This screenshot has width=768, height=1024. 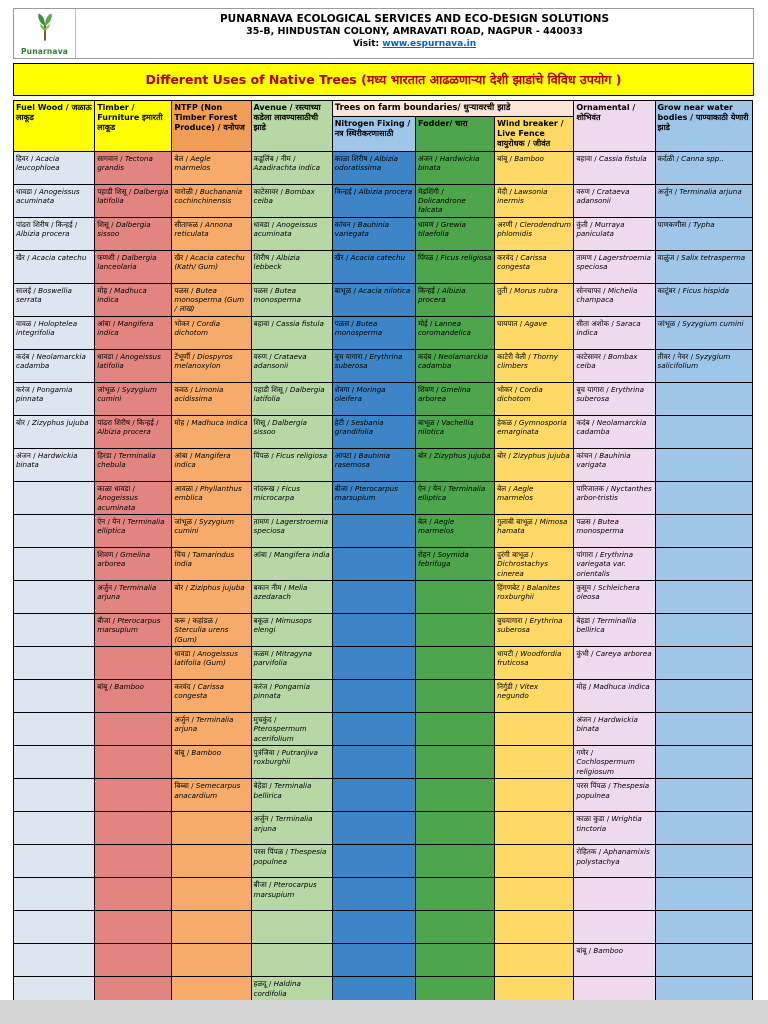 I want to click on tree-cell-ornamental: अंजन / Hardwickia binata, so click(x=614, y=729).